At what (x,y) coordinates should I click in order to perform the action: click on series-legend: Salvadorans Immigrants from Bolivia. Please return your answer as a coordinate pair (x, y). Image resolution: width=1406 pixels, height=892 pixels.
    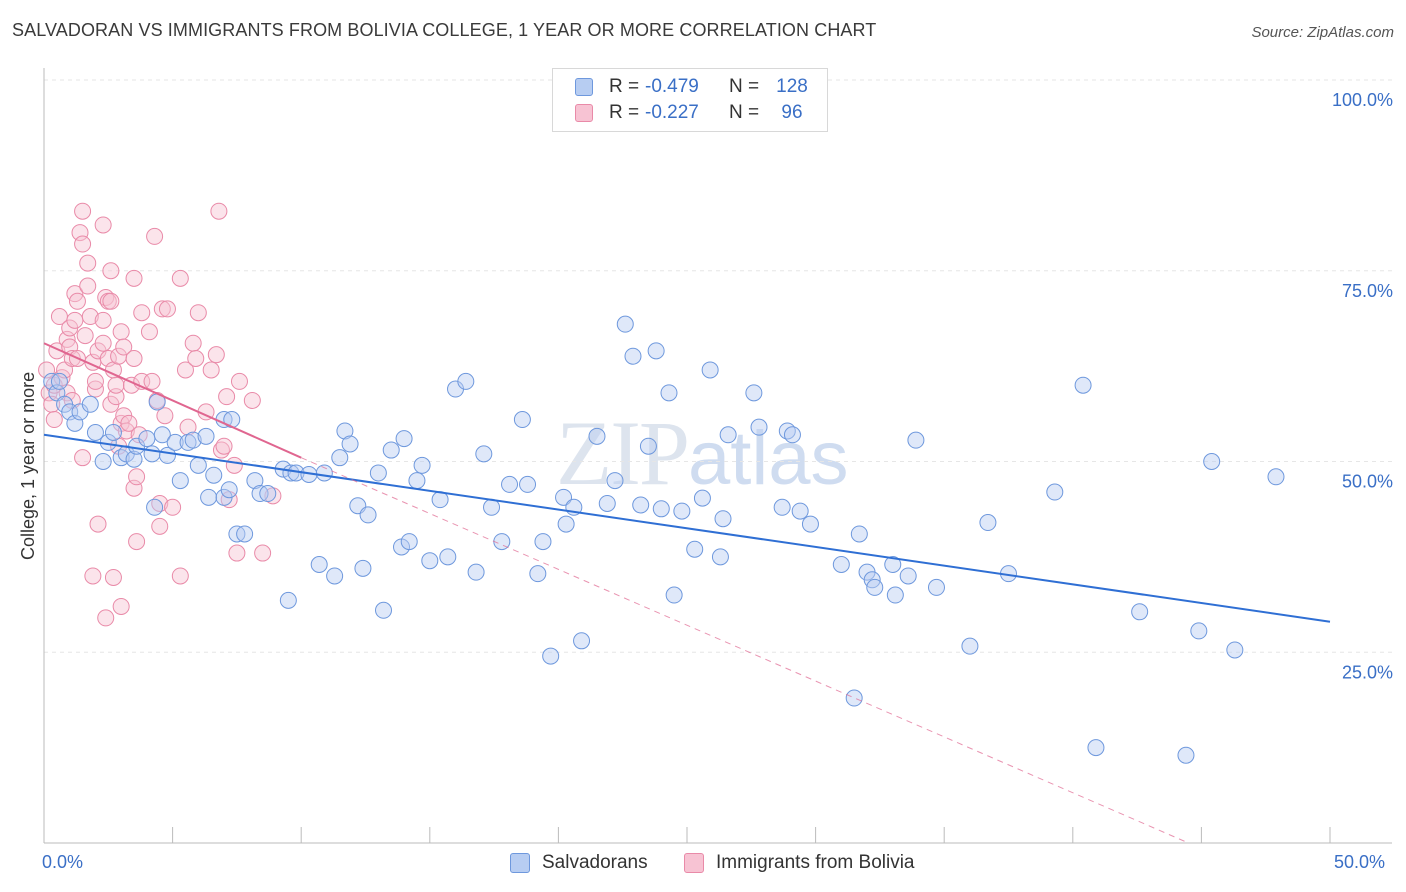
    Looking at the image, I should click on (703, 865).